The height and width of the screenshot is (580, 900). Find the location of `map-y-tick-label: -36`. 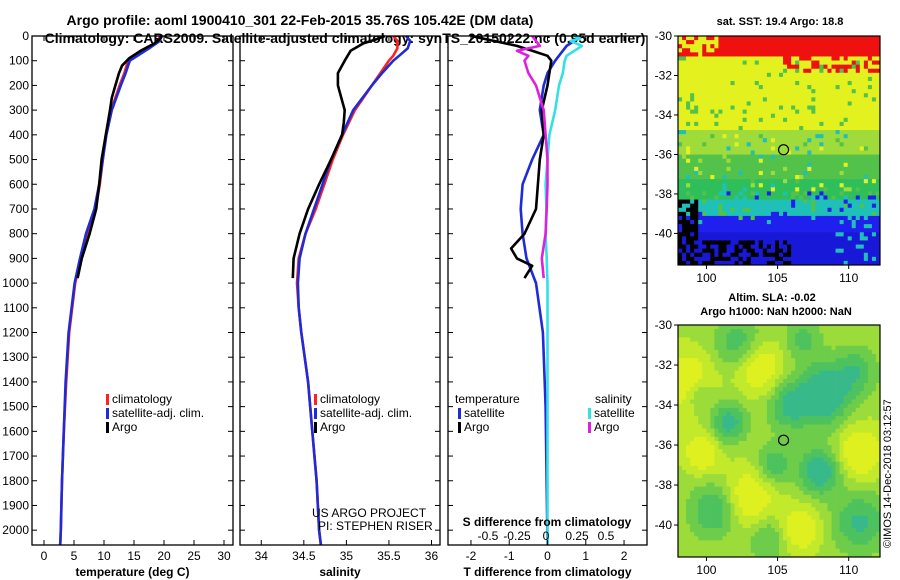

map-y-tick-label: -36 is located at coordinates (664, 154).